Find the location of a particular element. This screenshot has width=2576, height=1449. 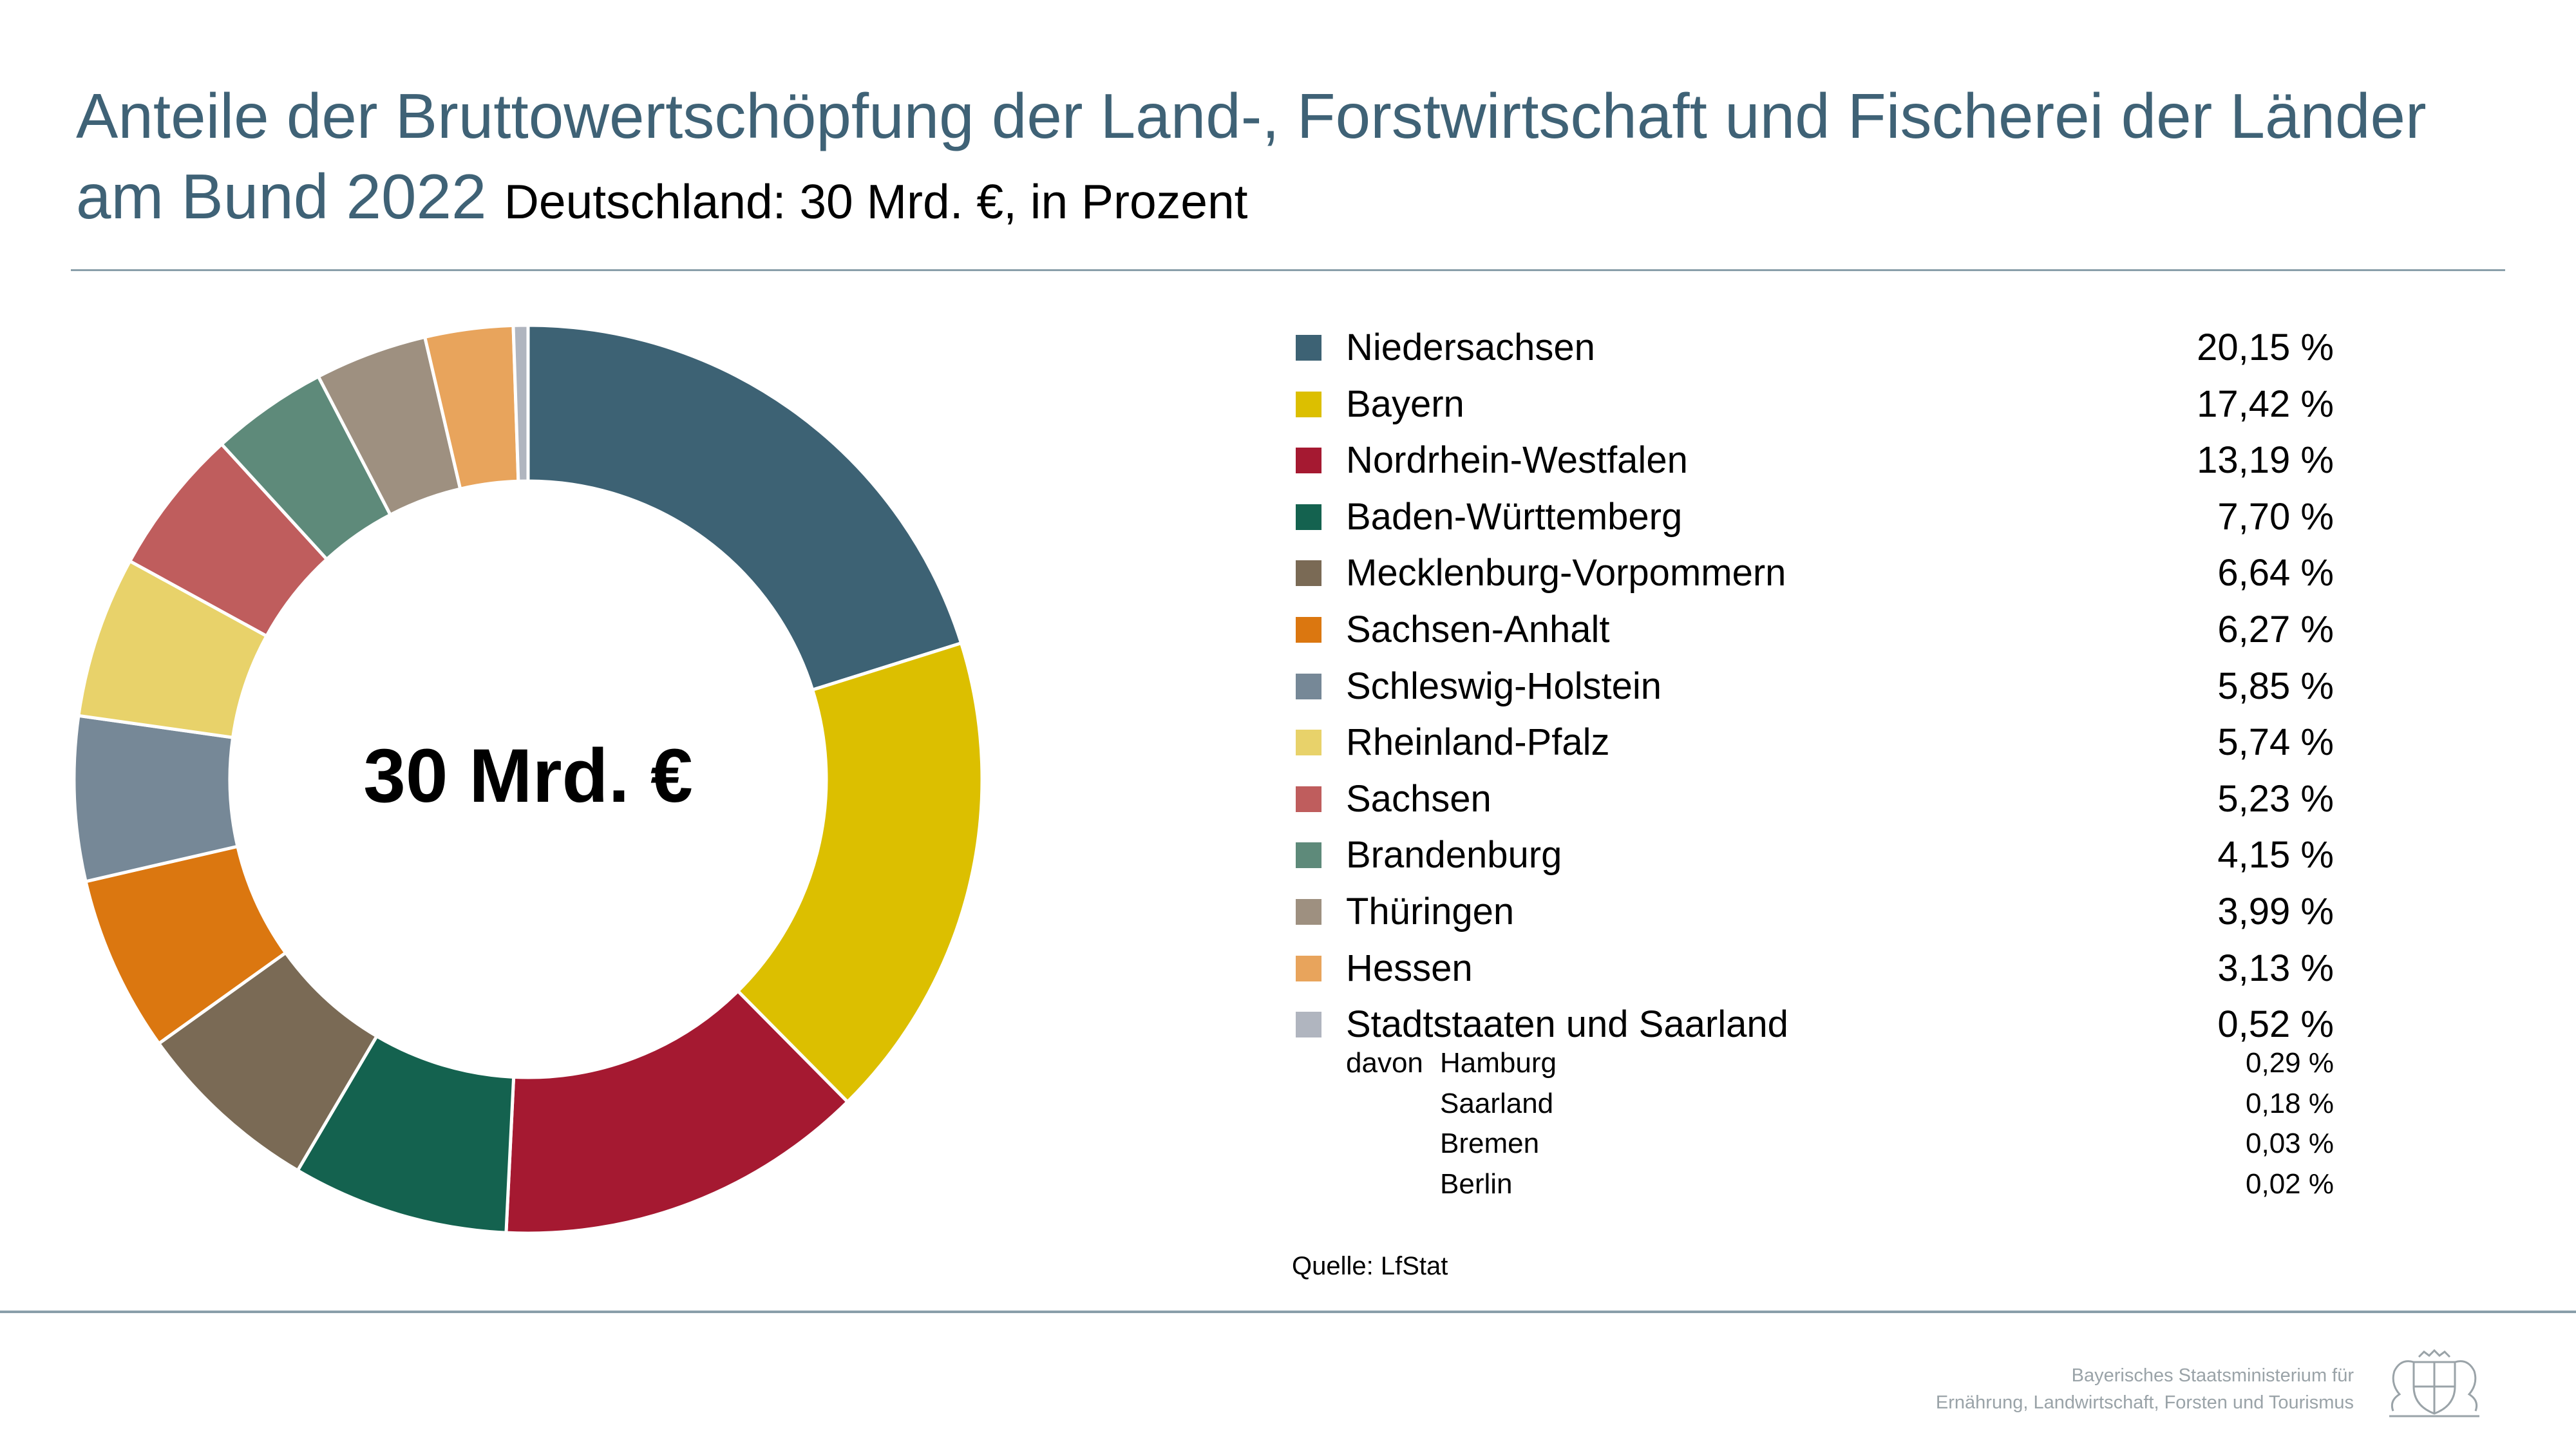

legend-value: 6,27 % is located at coordinates (2275, 629).